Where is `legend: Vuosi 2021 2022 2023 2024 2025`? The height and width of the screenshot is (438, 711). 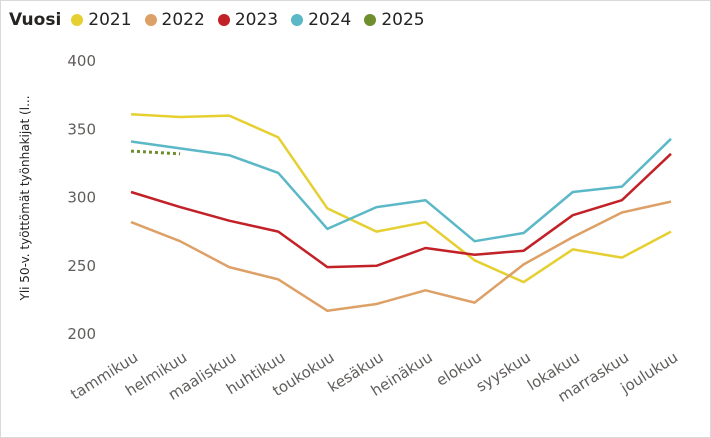 legend: Vuosi 2021 2022 2023 2024 2025 is located at coordinates (223, 20).